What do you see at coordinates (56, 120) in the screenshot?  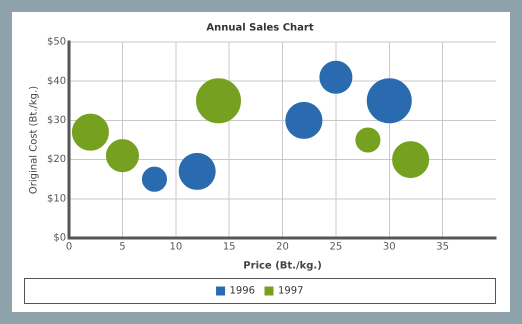 I see `y-tick-label: $30` at bounding box center [56, 120].